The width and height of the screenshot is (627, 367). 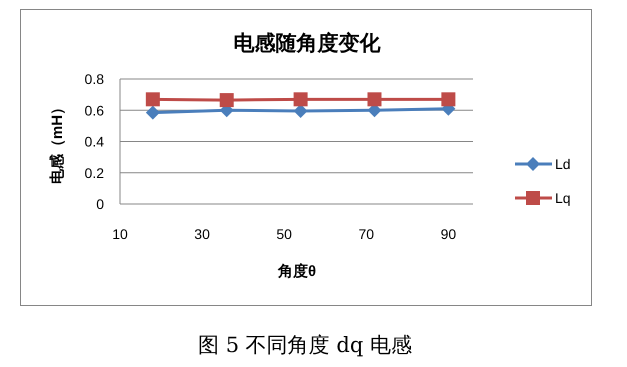 What do you see at coordinates (57, 142) in the screenshot?
I see `y-axis-title: 电感（mH）` at bounding box center [57, 142].